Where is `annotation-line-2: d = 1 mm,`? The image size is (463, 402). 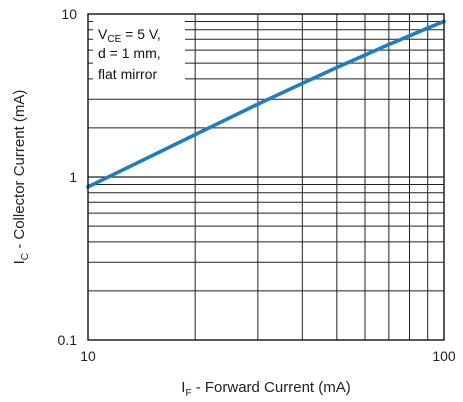
annotation-line-2: d = 1 mm, is located at coordinates (129, 53).